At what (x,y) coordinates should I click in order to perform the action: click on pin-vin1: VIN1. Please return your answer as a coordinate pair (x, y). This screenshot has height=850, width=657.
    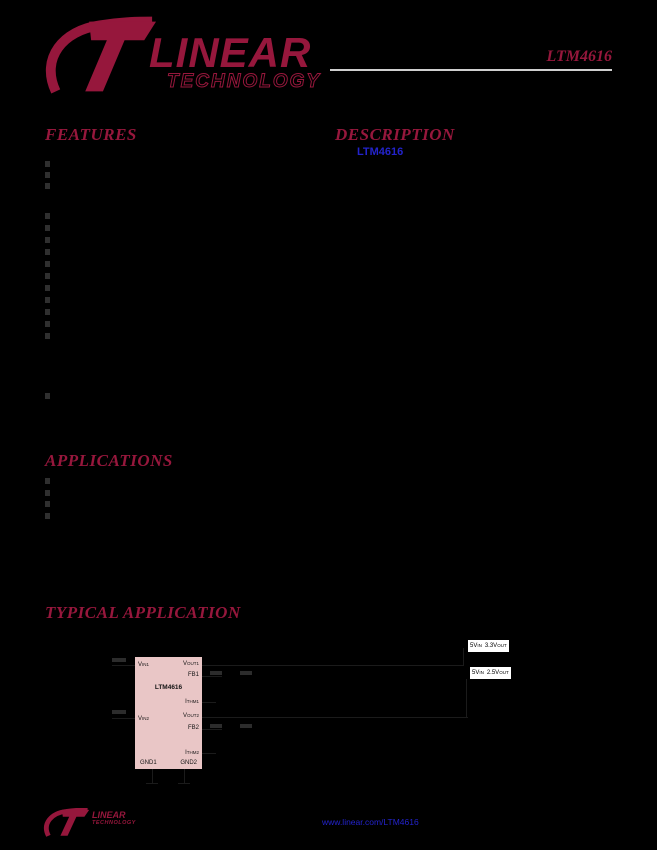
    Looking at the image, I should click on (144, 665).